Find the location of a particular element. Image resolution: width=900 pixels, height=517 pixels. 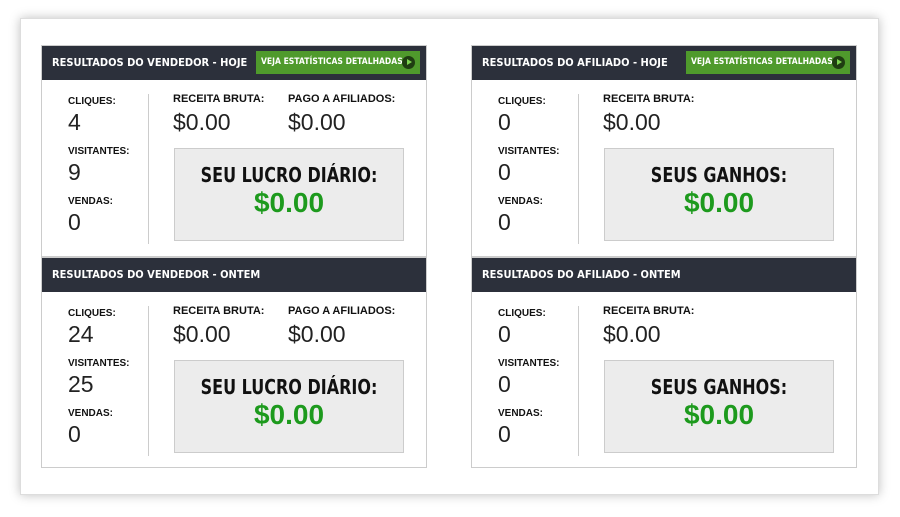

panel-header: RESULTADOS DO AFILIADO - ONTEM is located at coordinates (664, 275).